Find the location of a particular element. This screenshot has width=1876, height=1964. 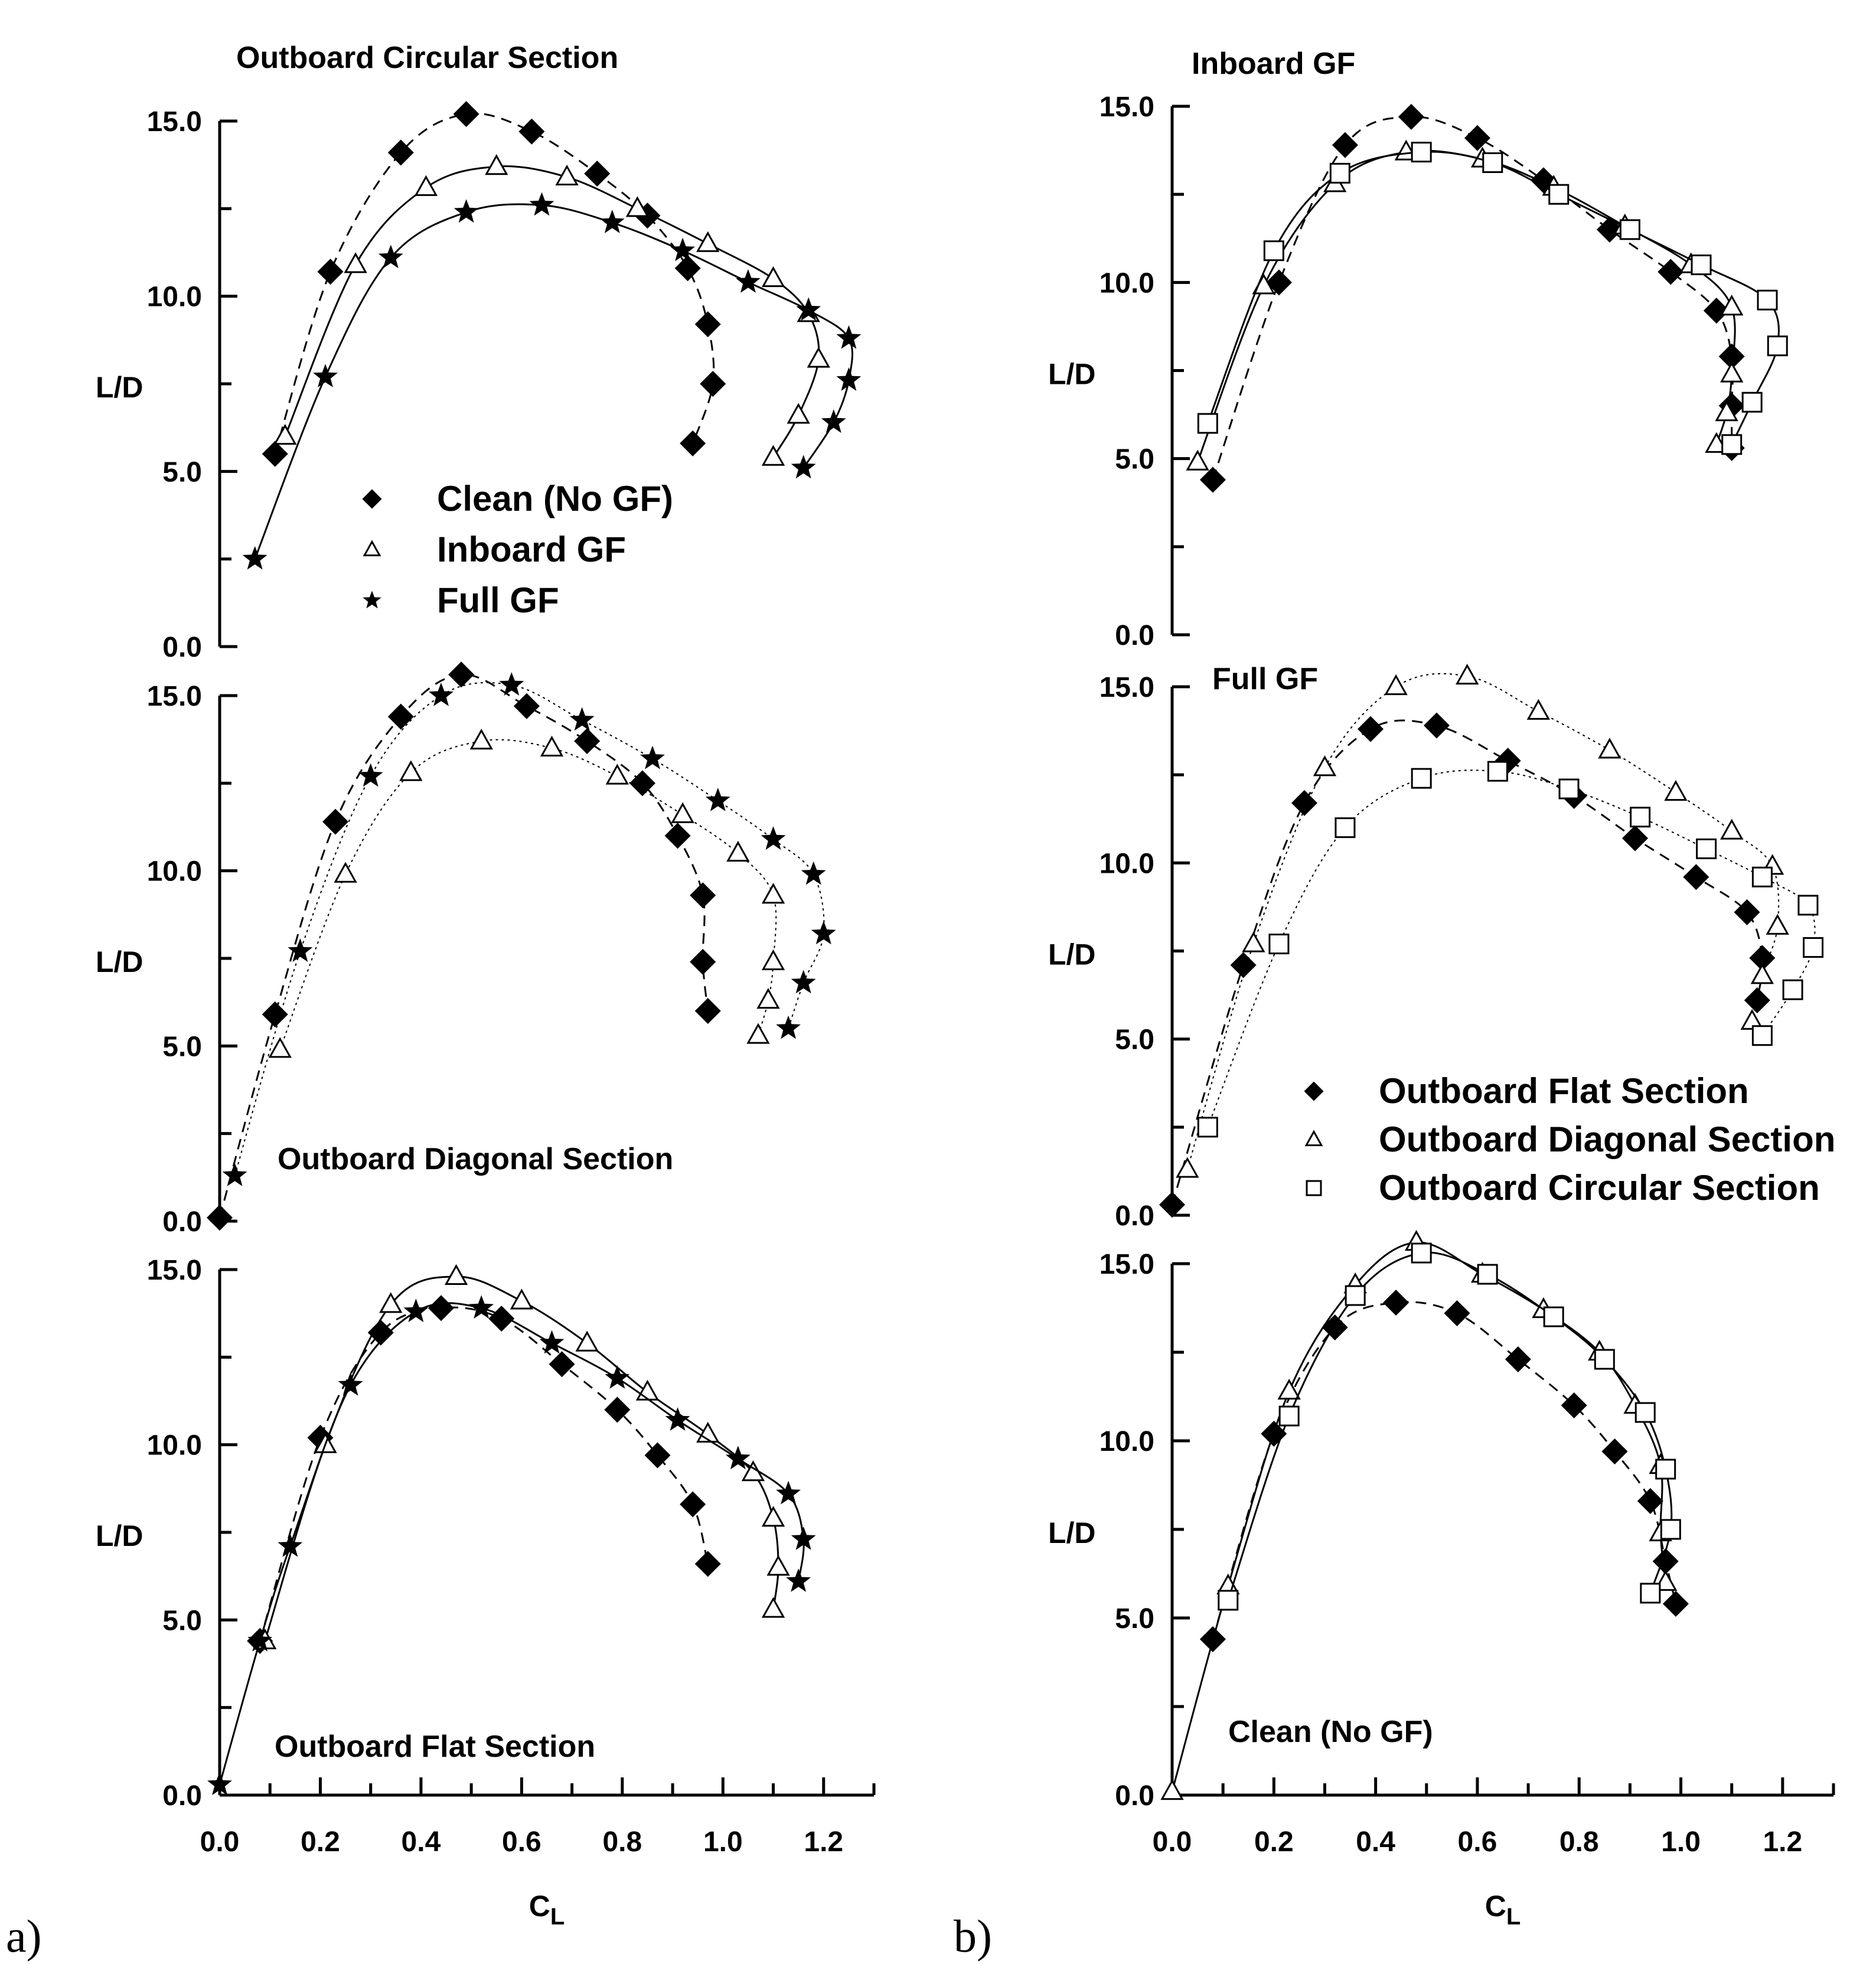

chart-title: Clean (No GF) is located at coordinates (1330, 1732).